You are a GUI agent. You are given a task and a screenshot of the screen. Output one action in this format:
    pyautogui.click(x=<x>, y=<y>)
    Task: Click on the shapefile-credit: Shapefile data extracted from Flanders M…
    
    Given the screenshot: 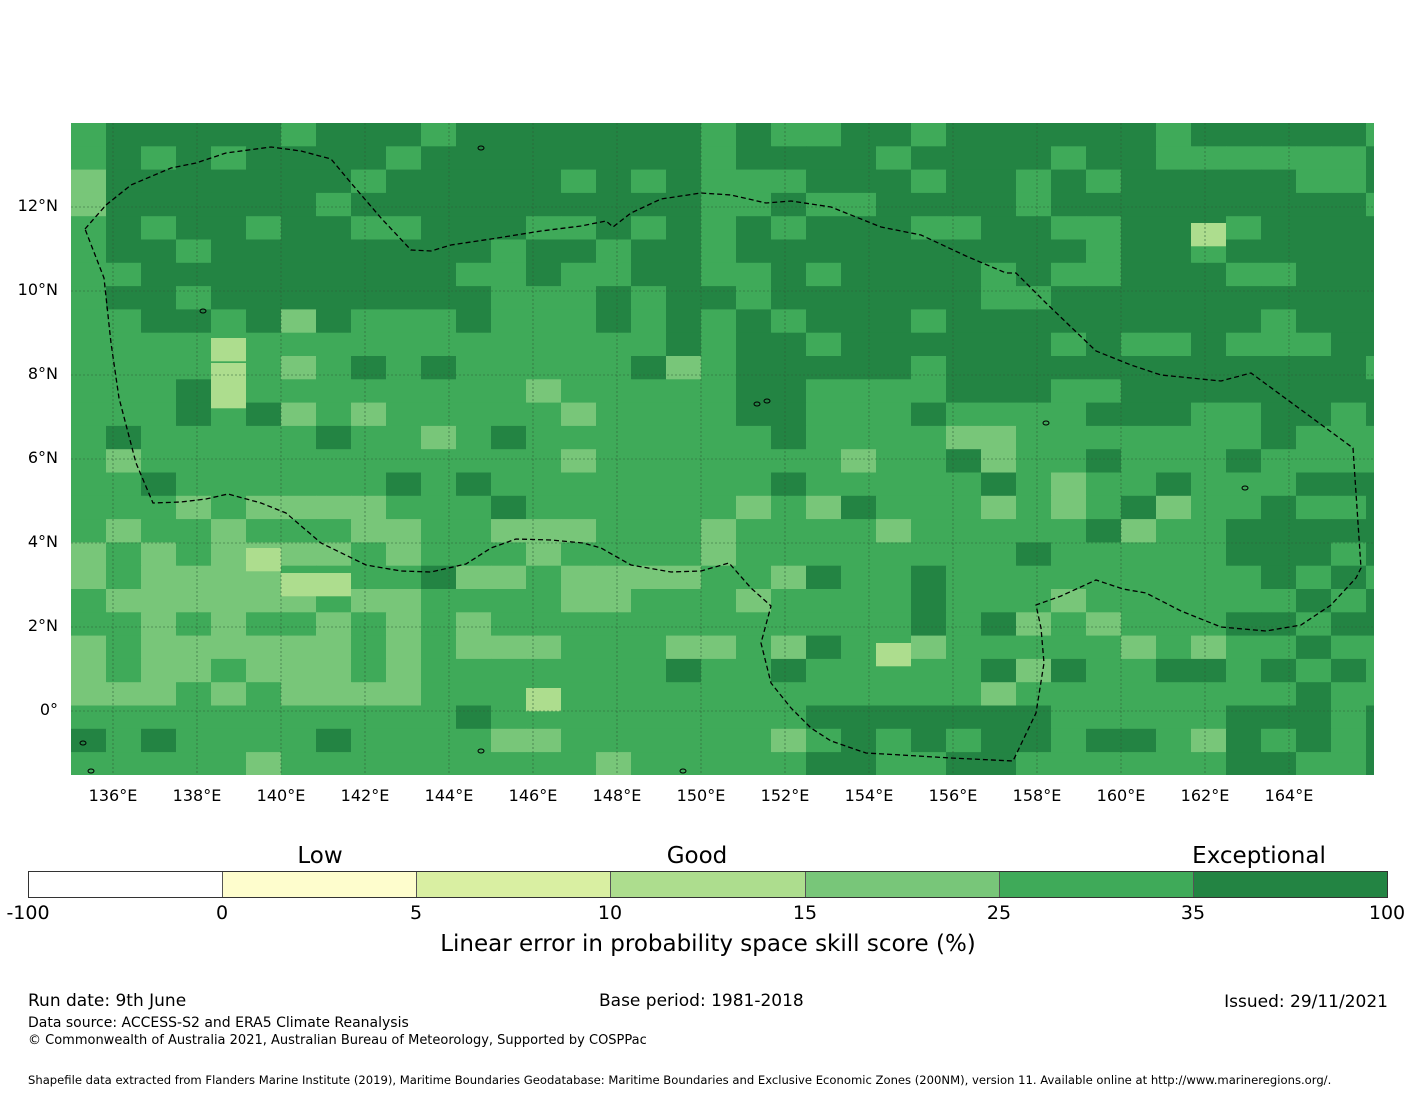 What is the action you would take?
    pyautogui.click(x=680, y=1080)
    